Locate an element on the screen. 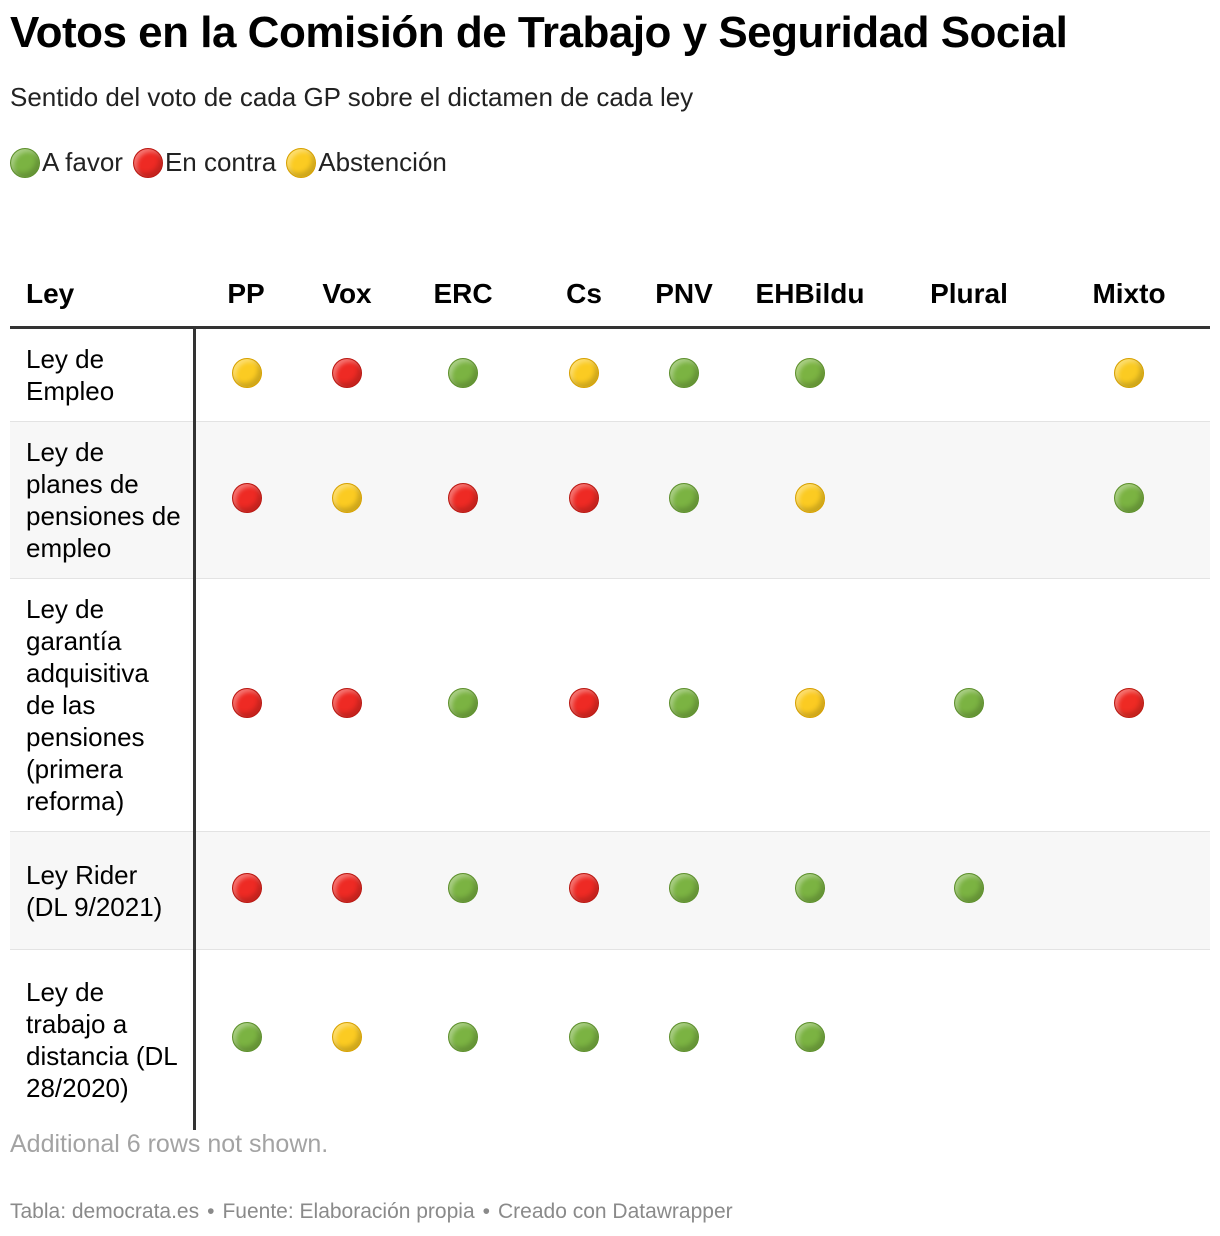  law-name-cell: Ley de planes de pensiones de empleo is located at coordinates (103, 500).